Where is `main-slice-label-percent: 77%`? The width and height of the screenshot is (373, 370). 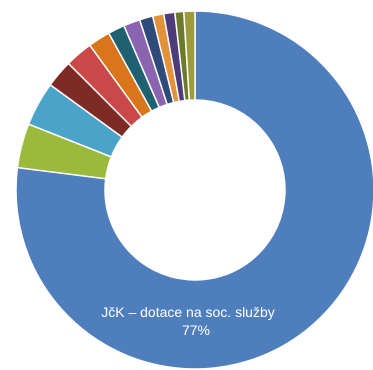
main-slice-label-percent: 77% is located at coordinates (196, 330).